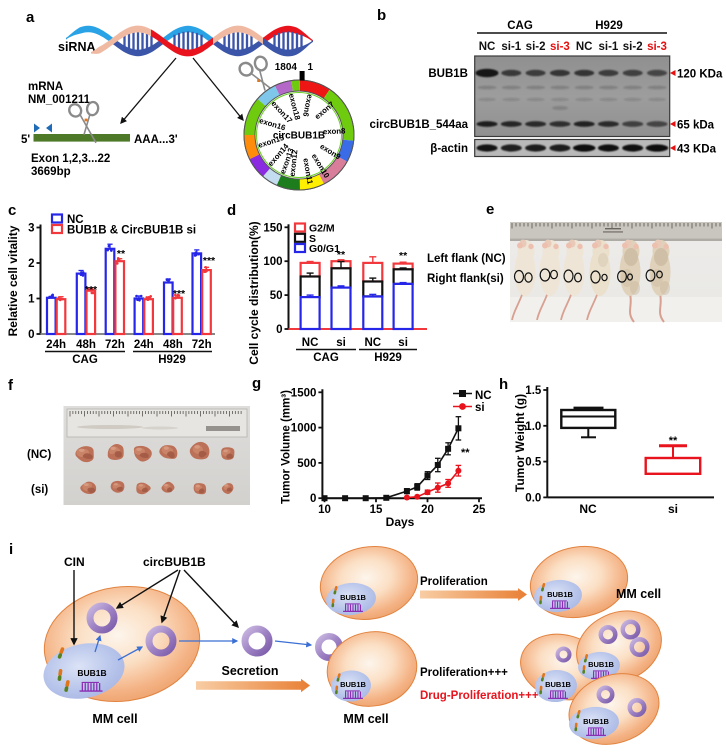  I want to click on svg-text: G2/M, so click(322, 229).